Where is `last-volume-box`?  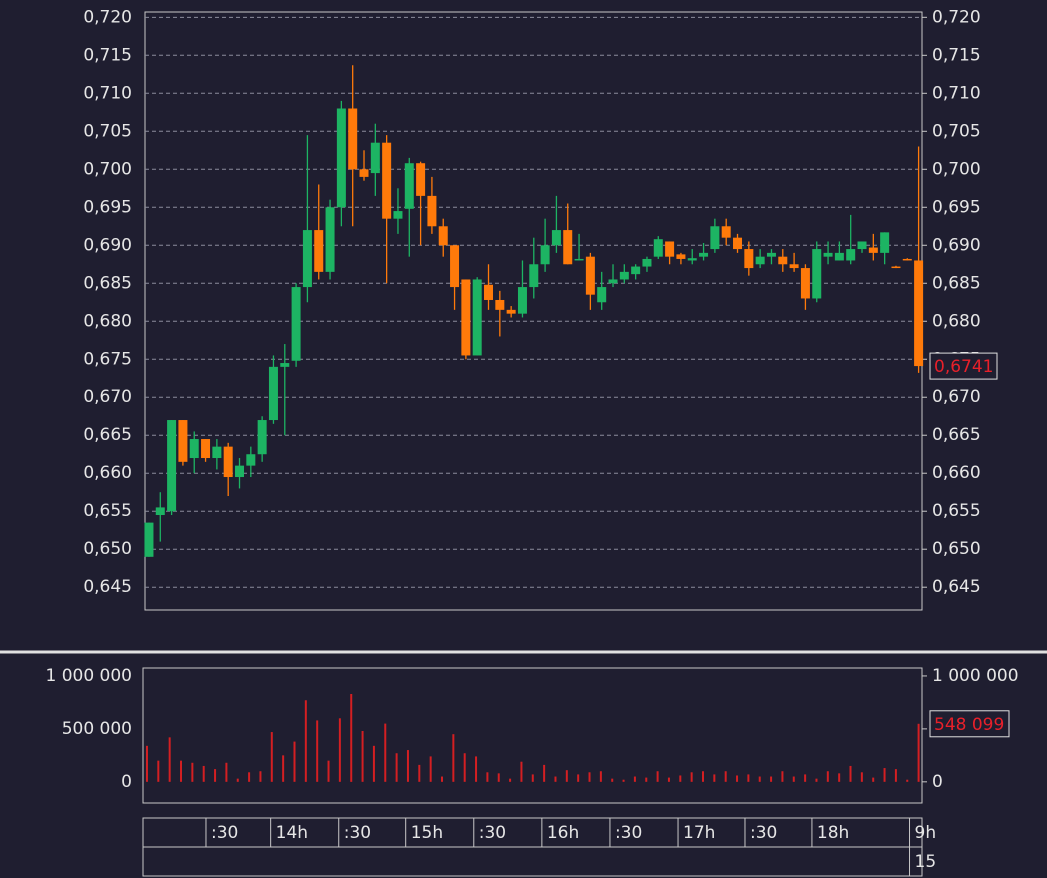 last-volume-box is located at coordinates (969, 724).